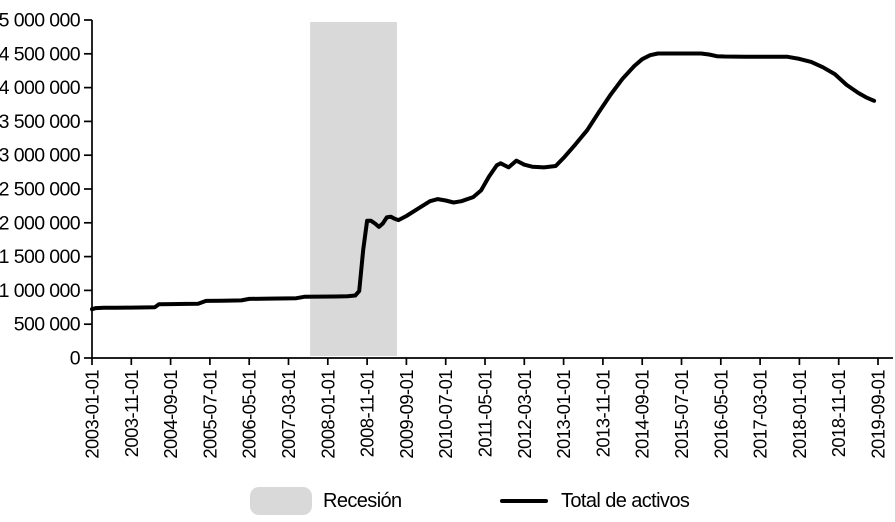 The height and width of the screenshot is (522, 895). I want to click on x-axis-tick-label: 2017-03-01, so click(760, 414).